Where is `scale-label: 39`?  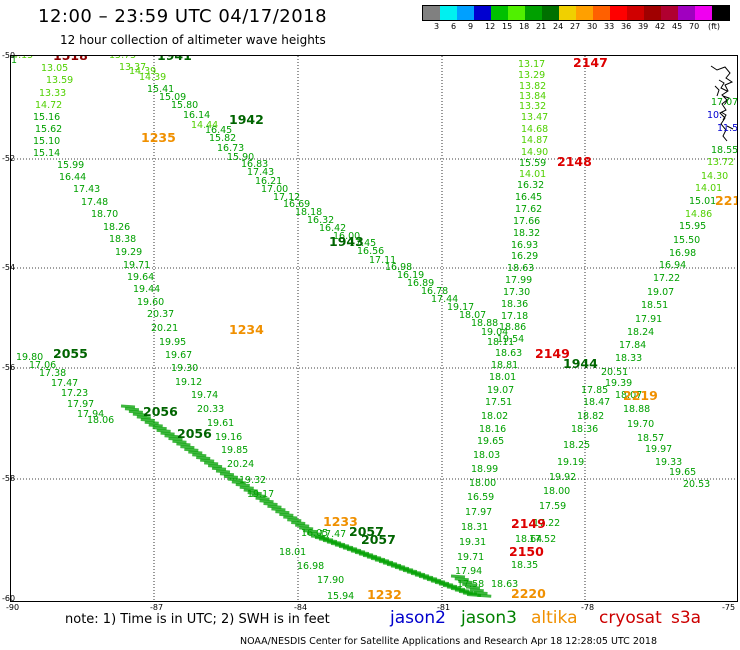
scale-label: 39 is located at coordinates (643, 26).